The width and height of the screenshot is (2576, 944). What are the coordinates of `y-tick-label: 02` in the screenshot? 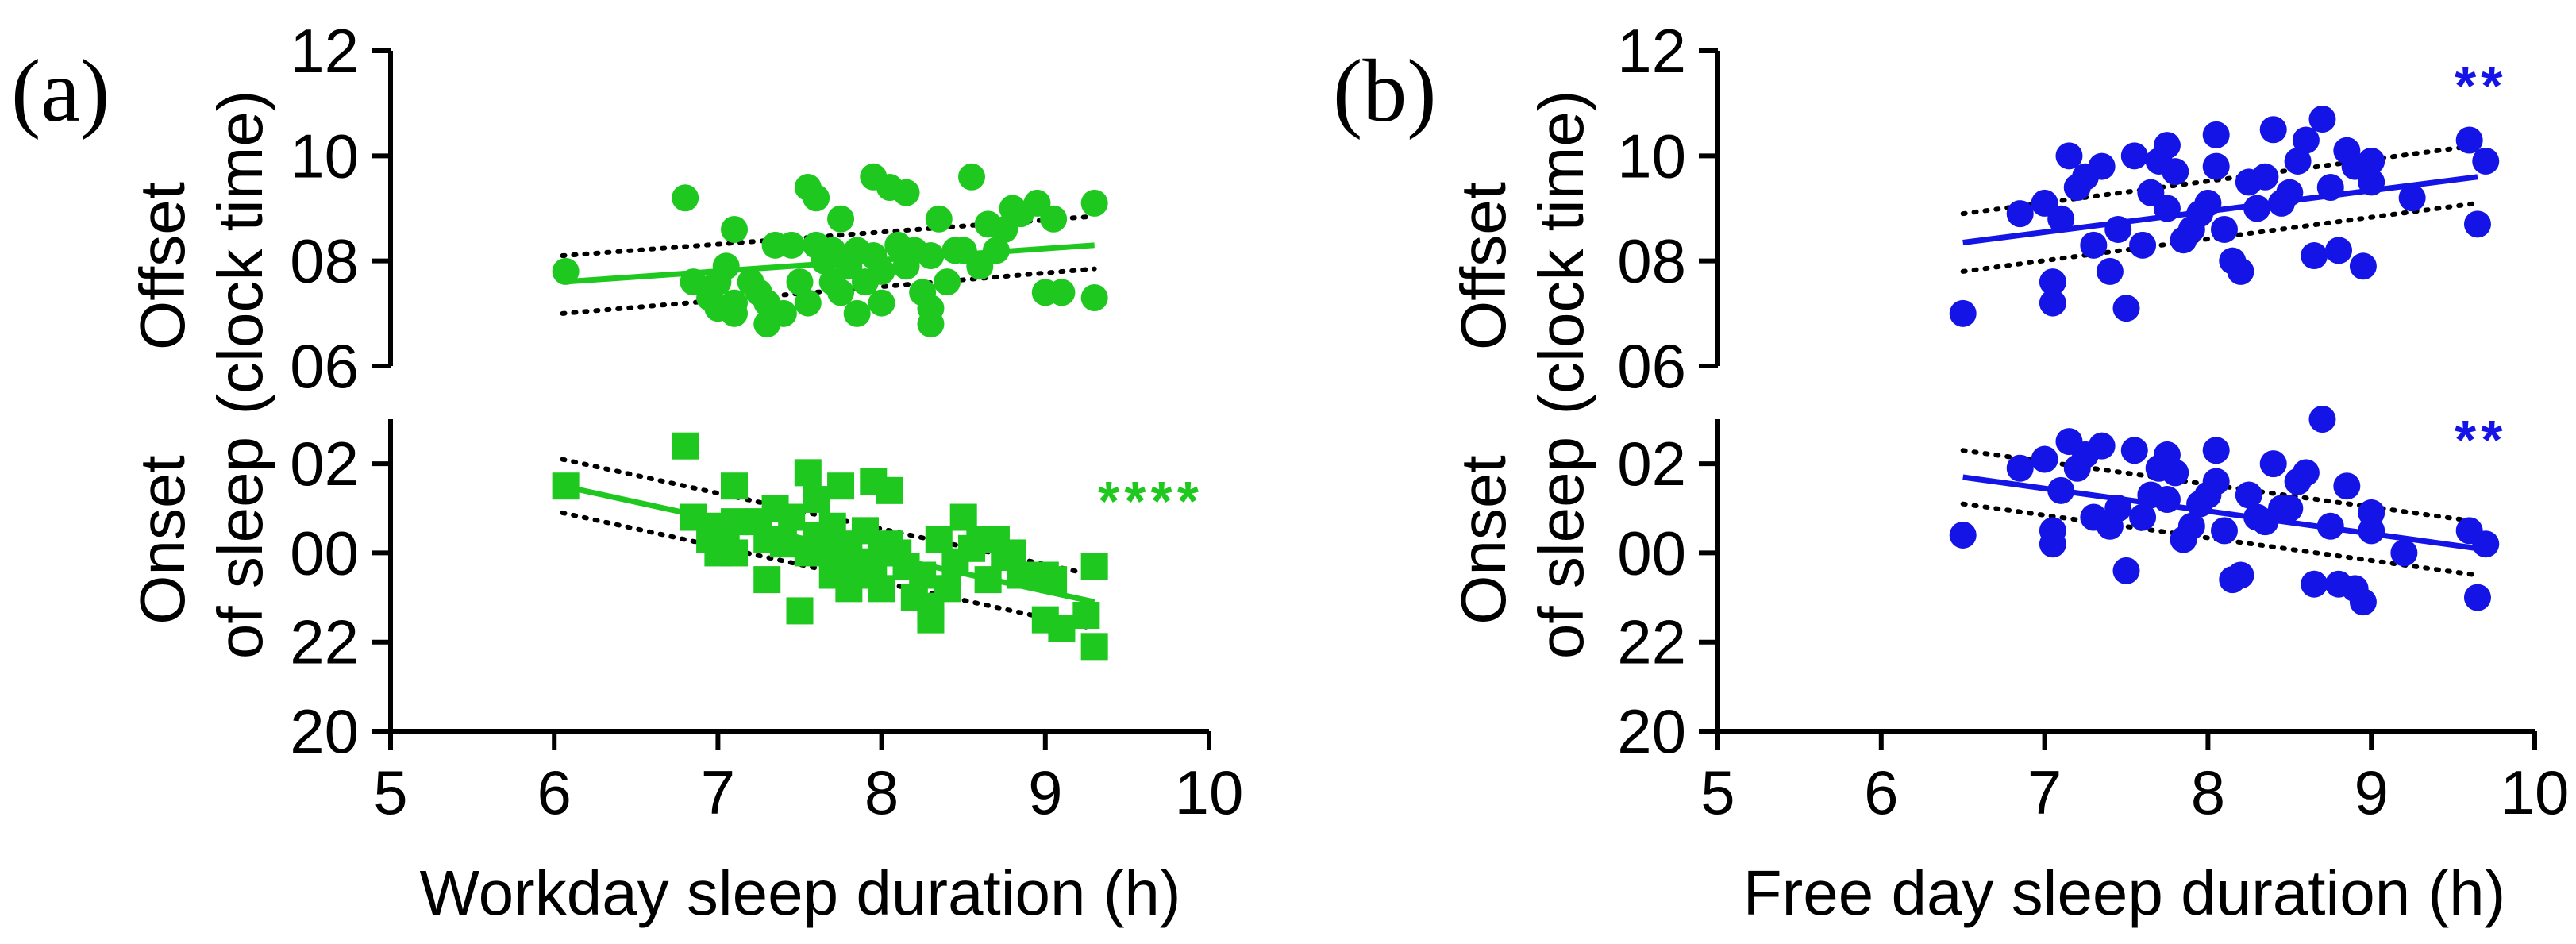 It's located at (1651, 464).